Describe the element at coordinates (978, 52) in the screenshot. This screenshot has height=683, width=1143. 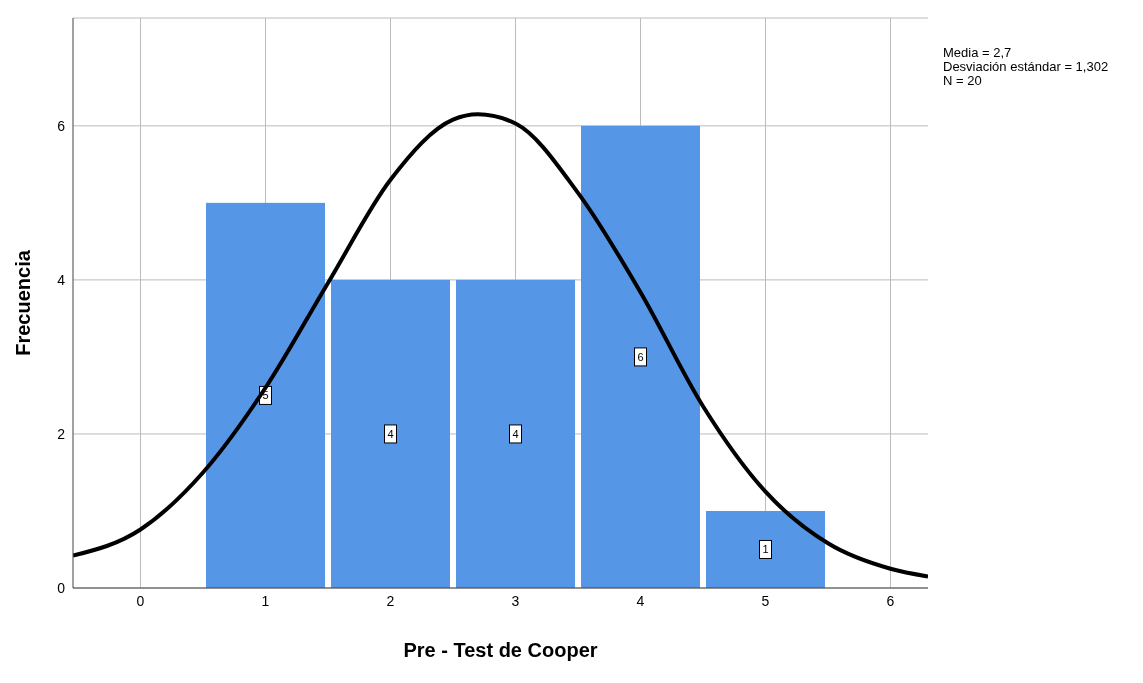
I see `text: Media = 2,7` at that location.